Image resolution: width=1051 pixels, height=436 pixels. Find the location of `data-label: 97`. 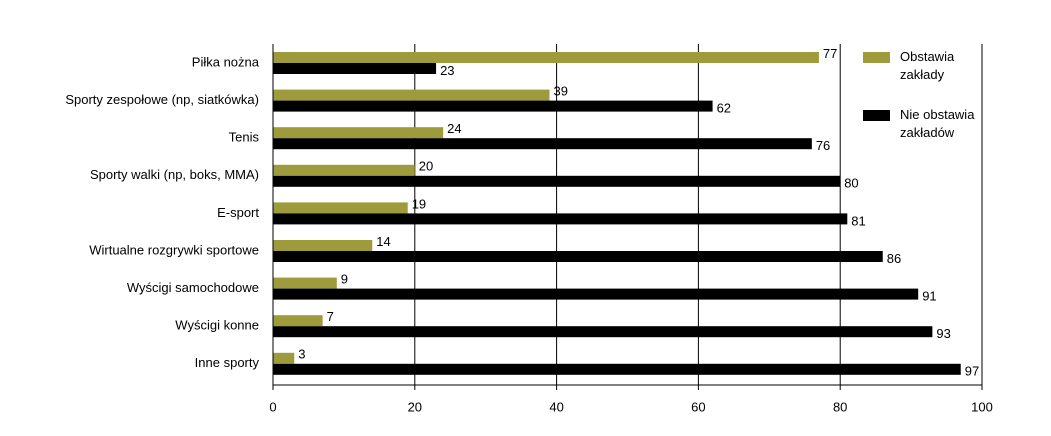

data-label: 97 is located at coordinates (972, 371).